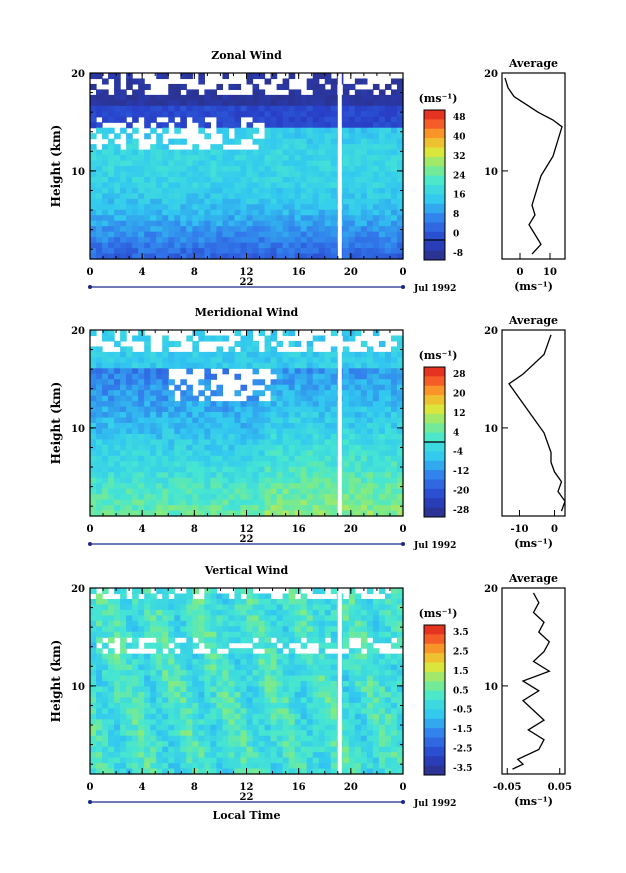 This screenshot has height=873, width=626. Describe the element at coordinates (491, 74) in the screenshot. I see `average-y-tick-label: 20` at that location.